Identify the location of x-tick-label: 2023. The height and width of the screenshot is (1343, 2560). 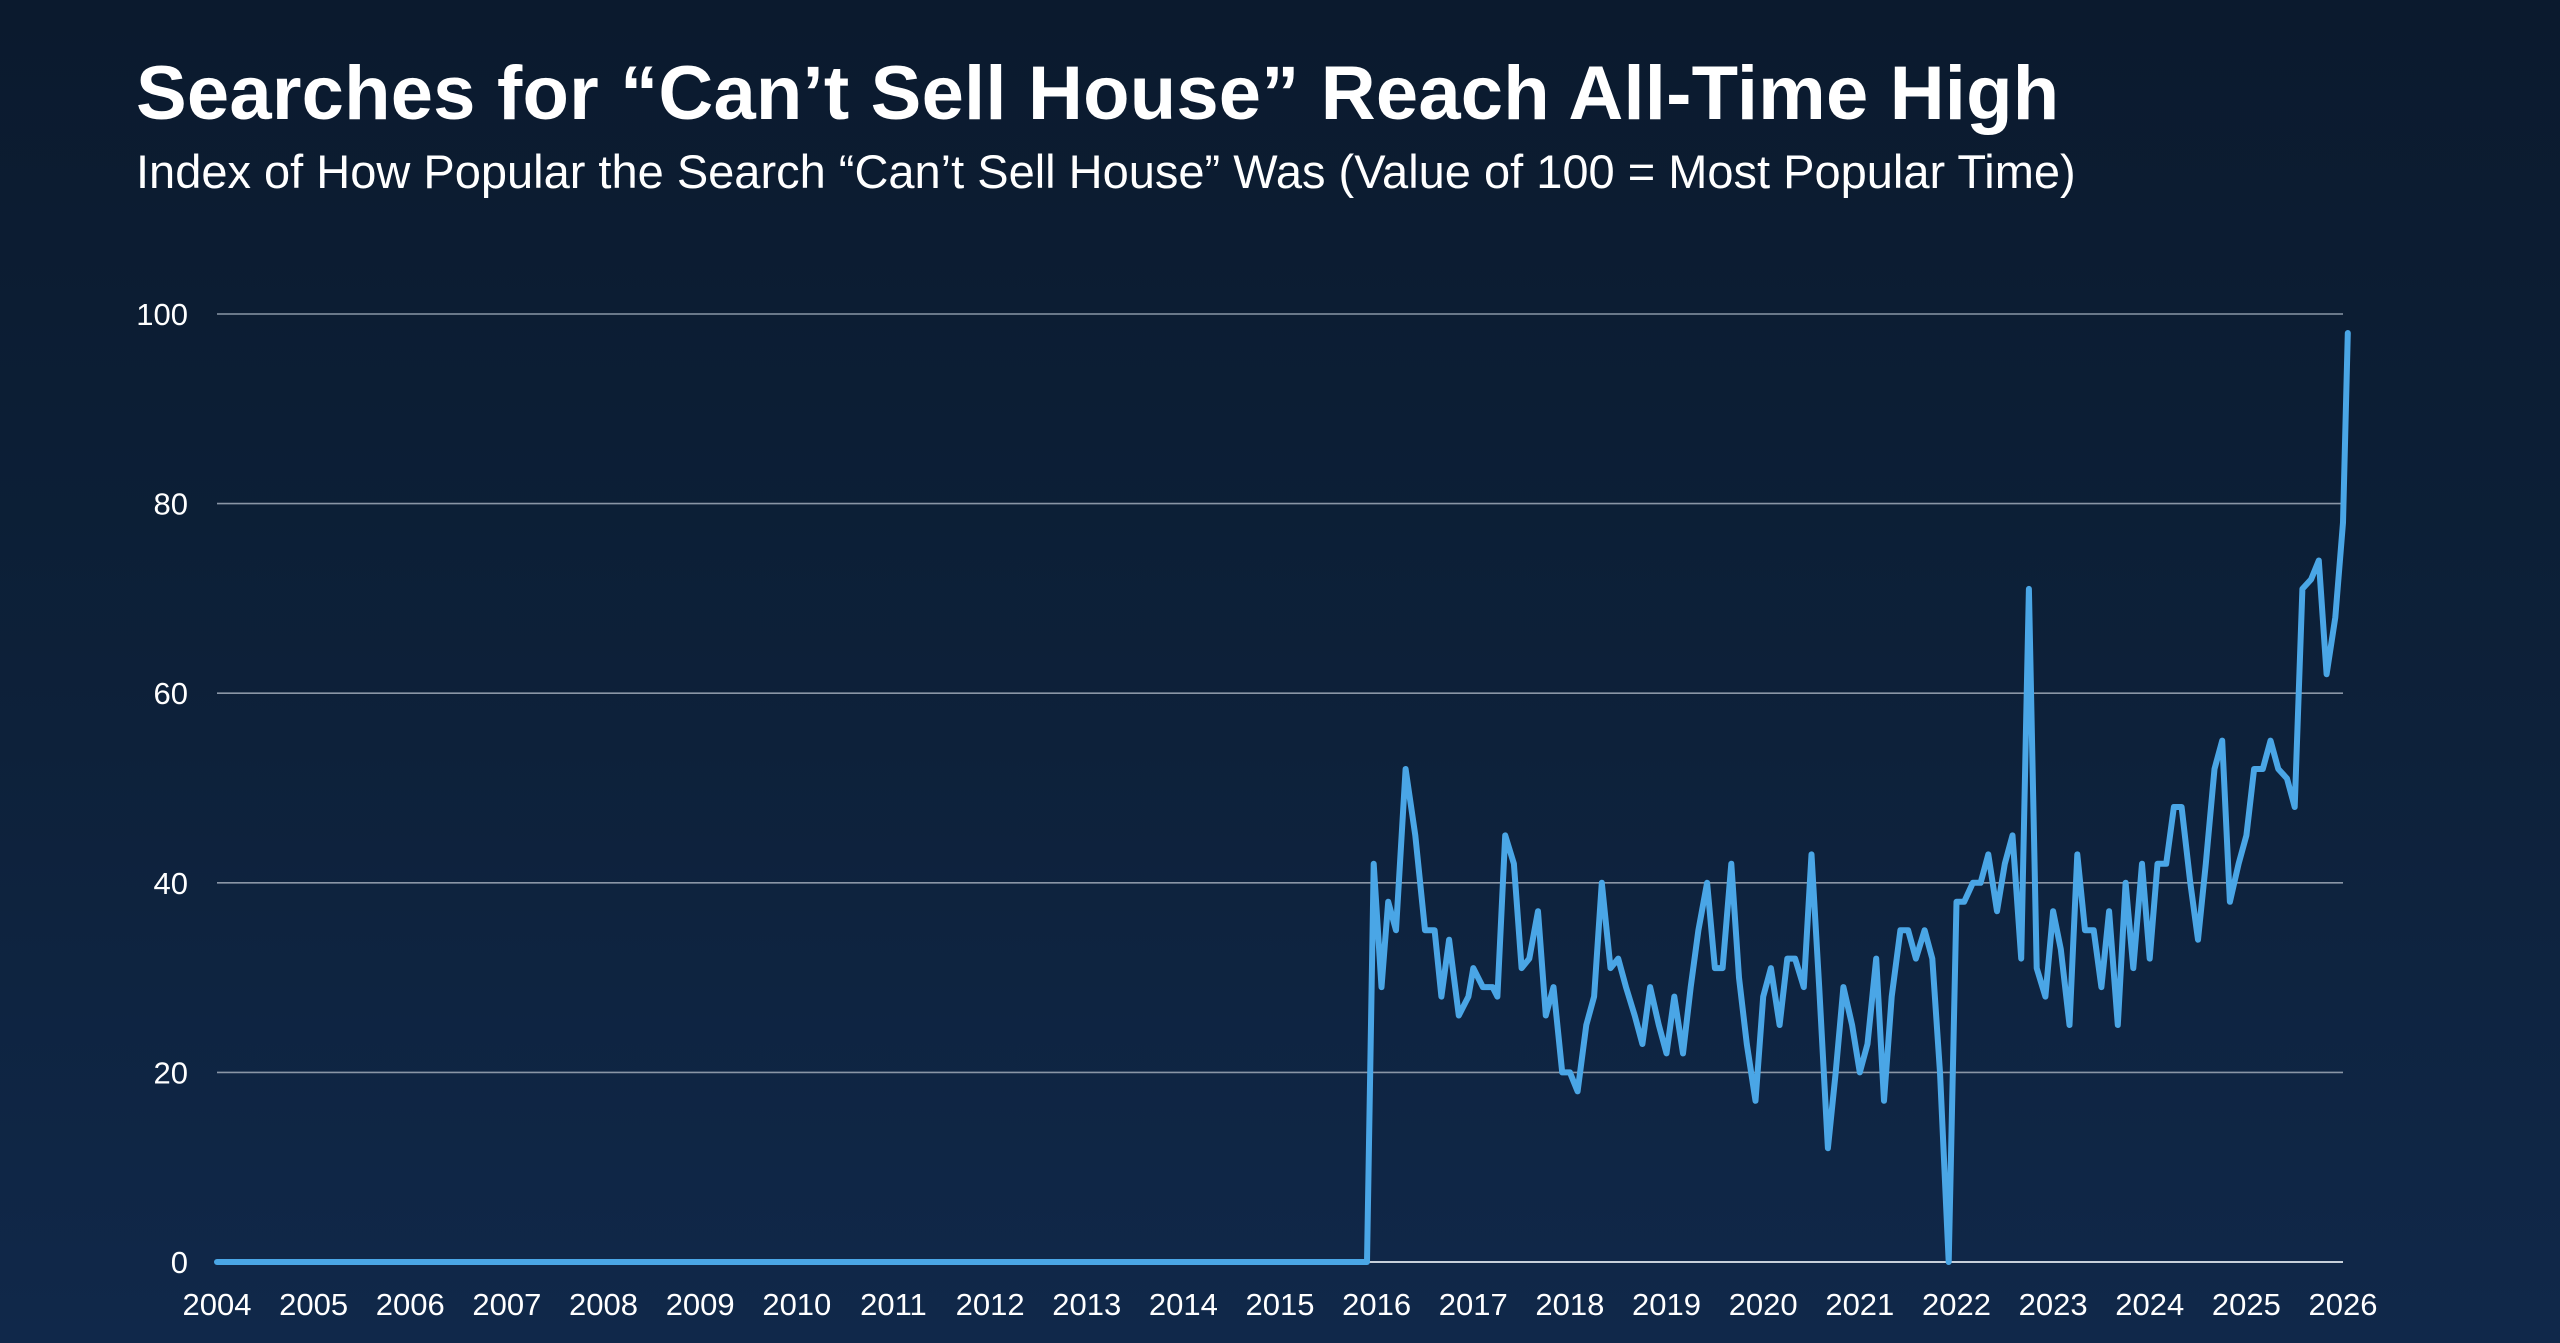
(2053, 1304).